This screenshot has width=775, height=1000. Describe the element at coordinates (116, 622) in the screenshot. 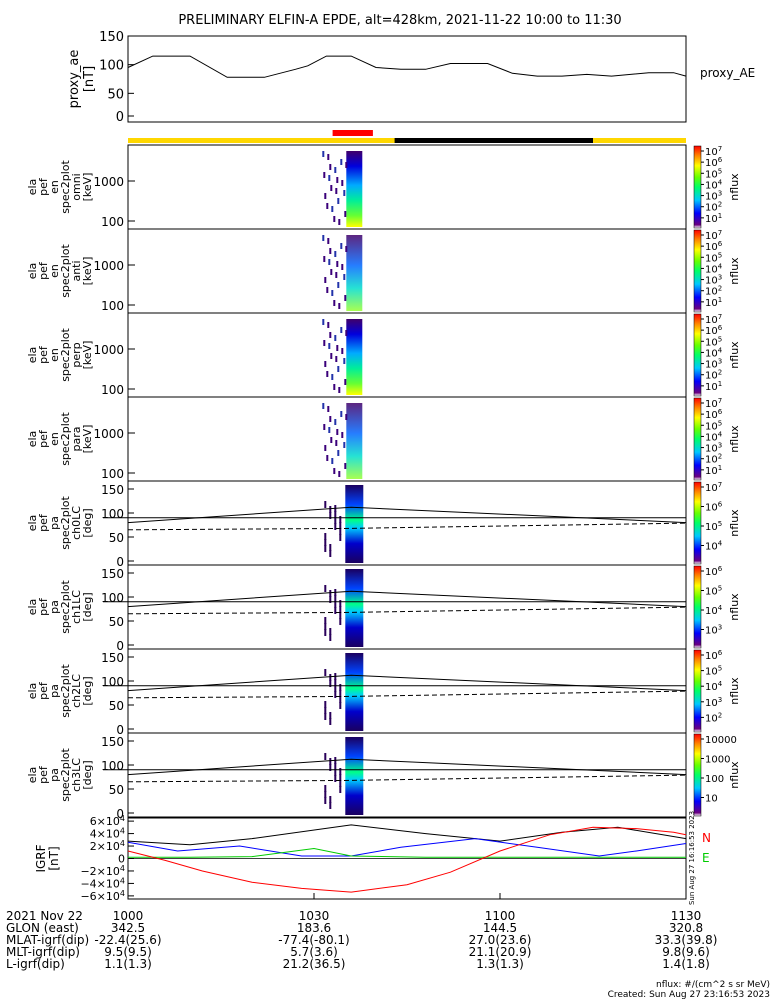

I see `panel-ytick-label: 50` at that location.